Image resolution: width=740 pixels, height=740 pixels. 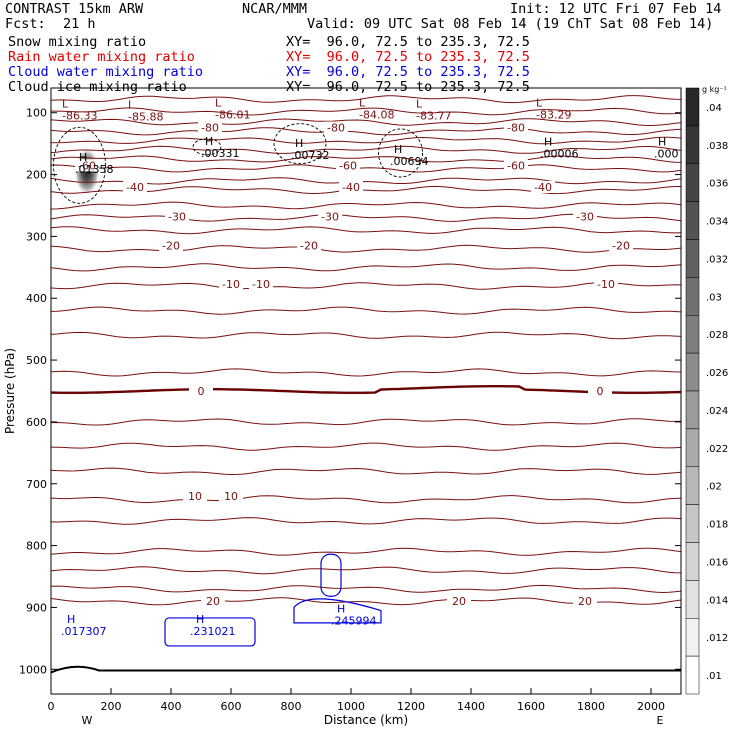 What do you see at coordinates (408, 42) in the screenshot?
I see `field-xy-snow: XY= 96.0, 72.5 to 235.3, 72.5` at bounding box center [408, 42].